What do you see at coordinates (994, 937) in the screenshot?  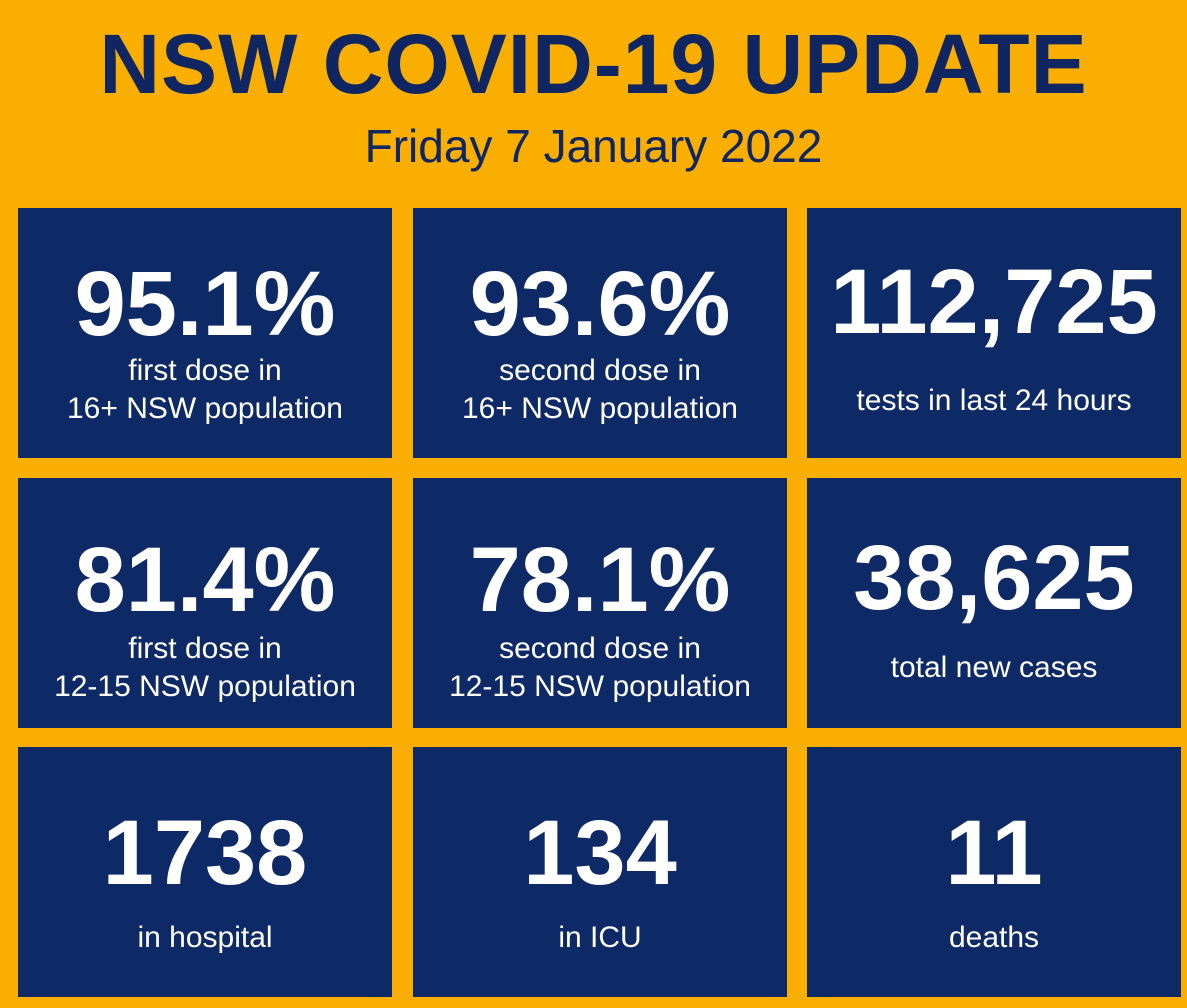 I see `stat-label-line1: deaths` at bounding box center [994, 937].